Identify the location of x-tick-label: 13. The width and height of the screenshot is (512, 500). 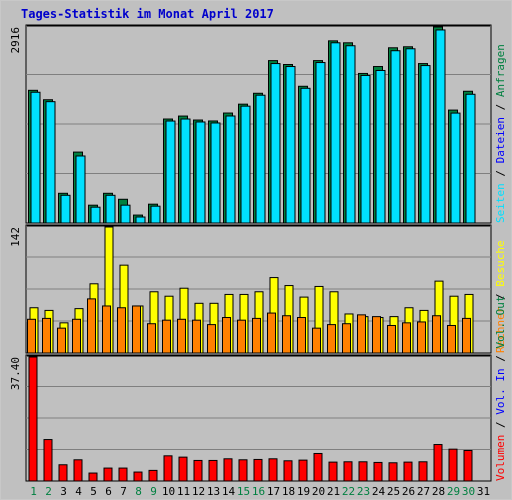
(213, 491).